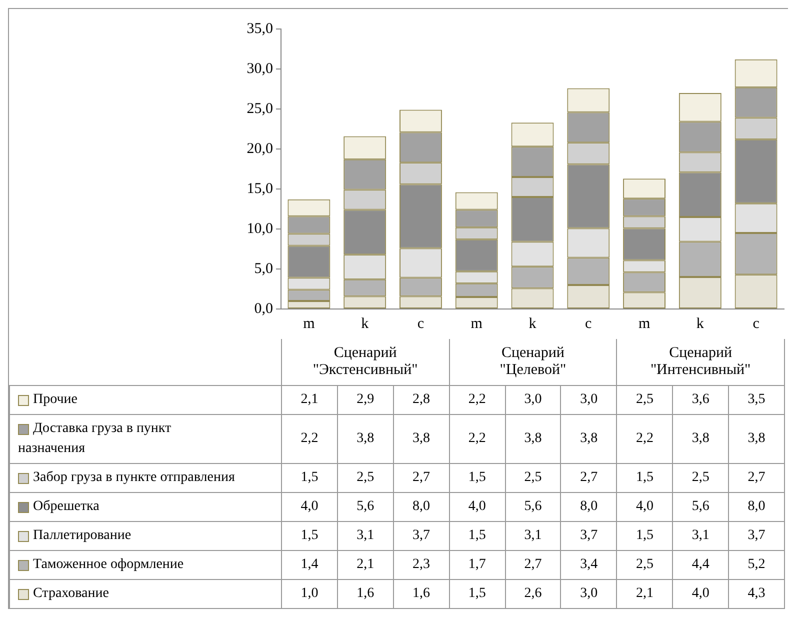  Describe the element at coordinates (588, 565) in the screenshot. I see `data-label: 3,4` at that location.